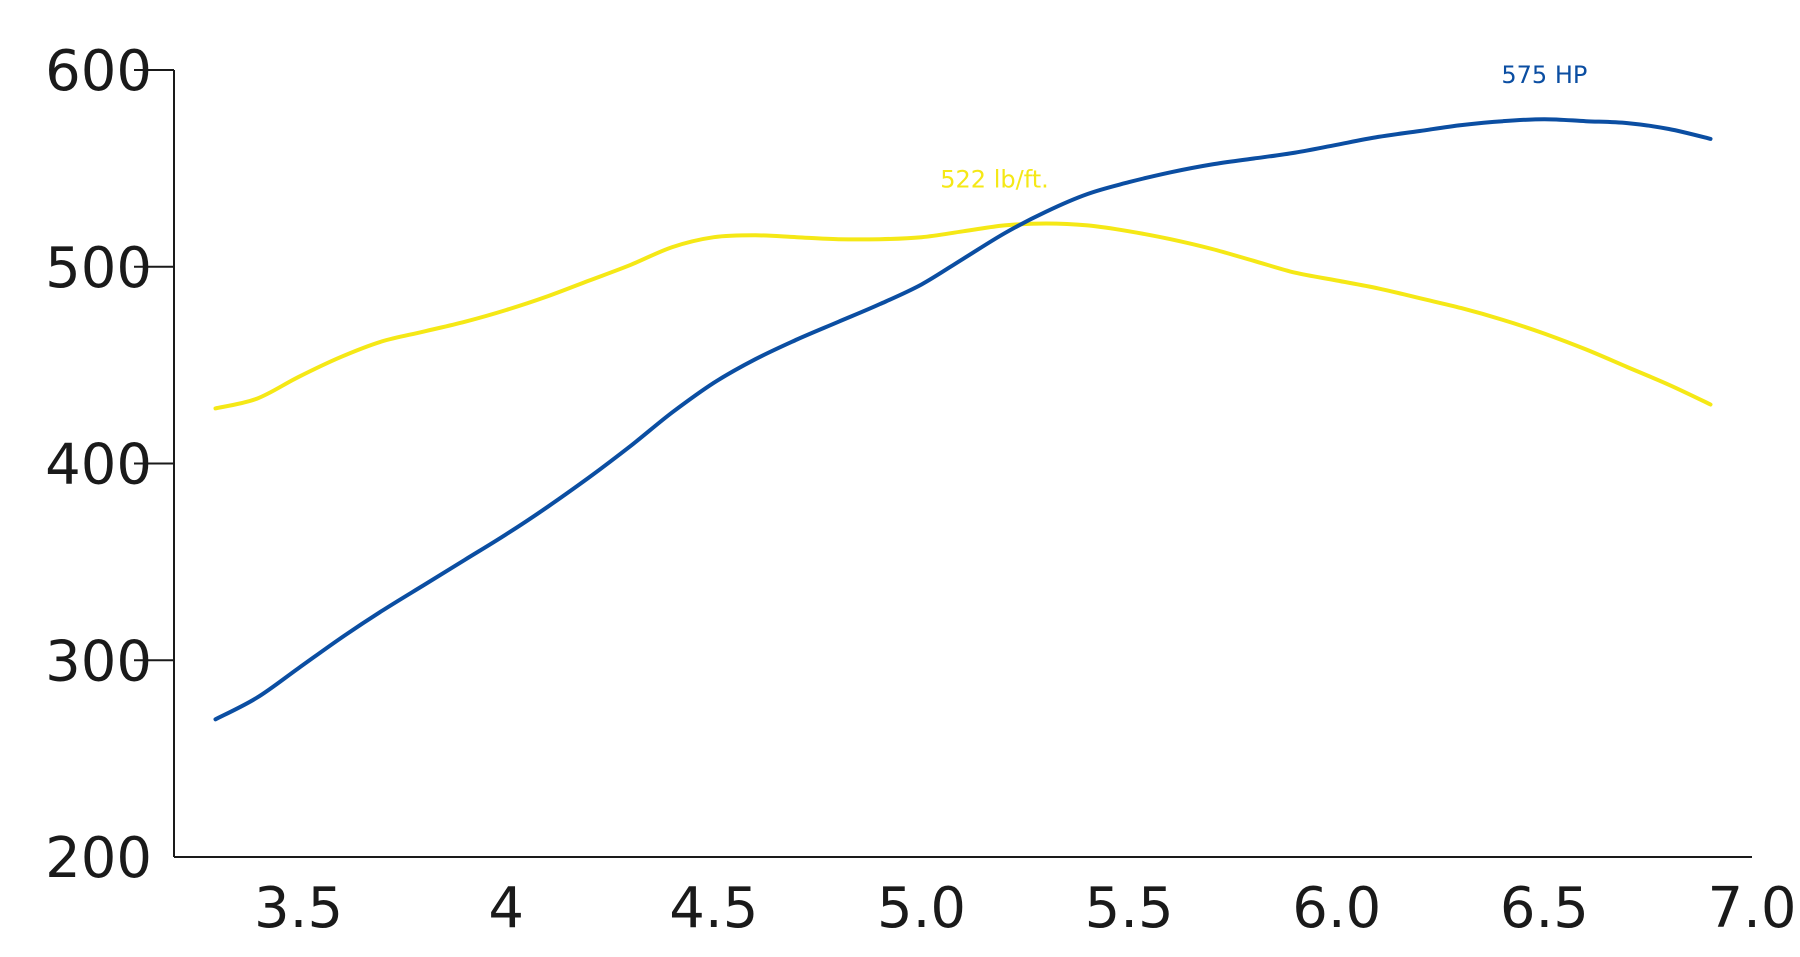 This screenshot has width=1800, height=957. I want to click on x-tick-label: 4.5, so click(713, 908).